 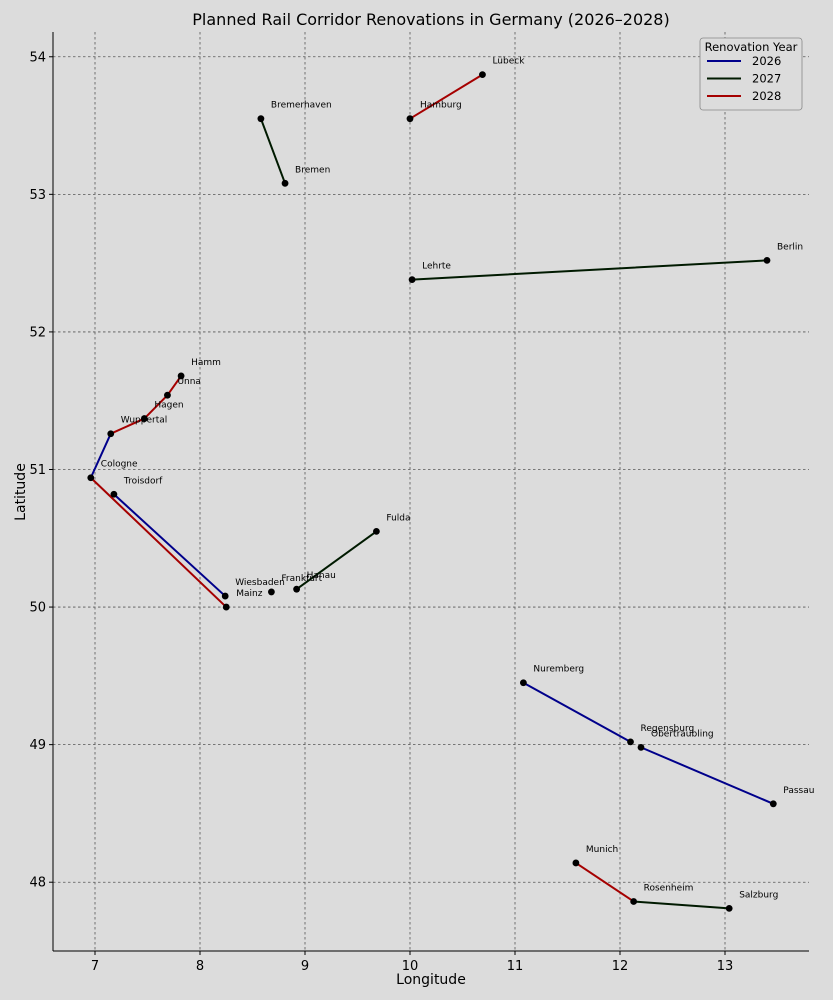 What do you see at coordinates (37, 195) in the screenshot?
I see `y-tick-label: 53` at bounding box center [37, 195].